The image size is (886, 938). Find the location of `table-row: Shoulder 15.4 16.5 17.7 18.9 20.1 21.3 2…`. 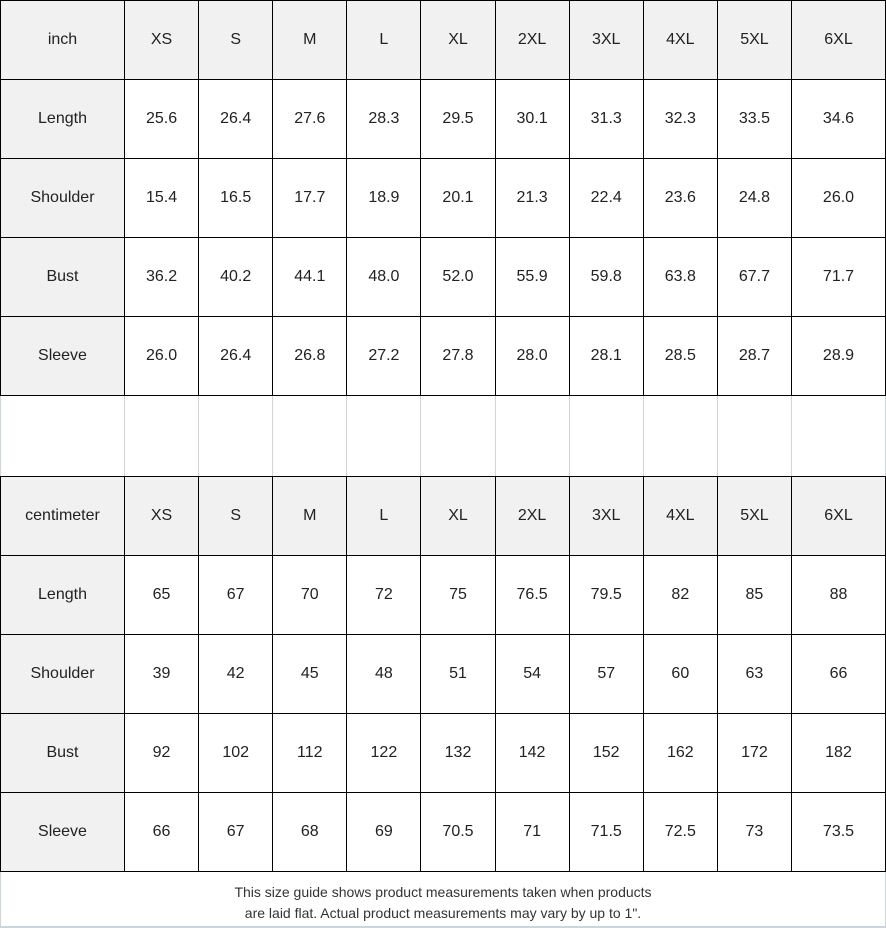

table-row: Shoulder 15.4 16.5 17.7 18.9 20.1 21.3 2… is located at coordinates (443, 198).